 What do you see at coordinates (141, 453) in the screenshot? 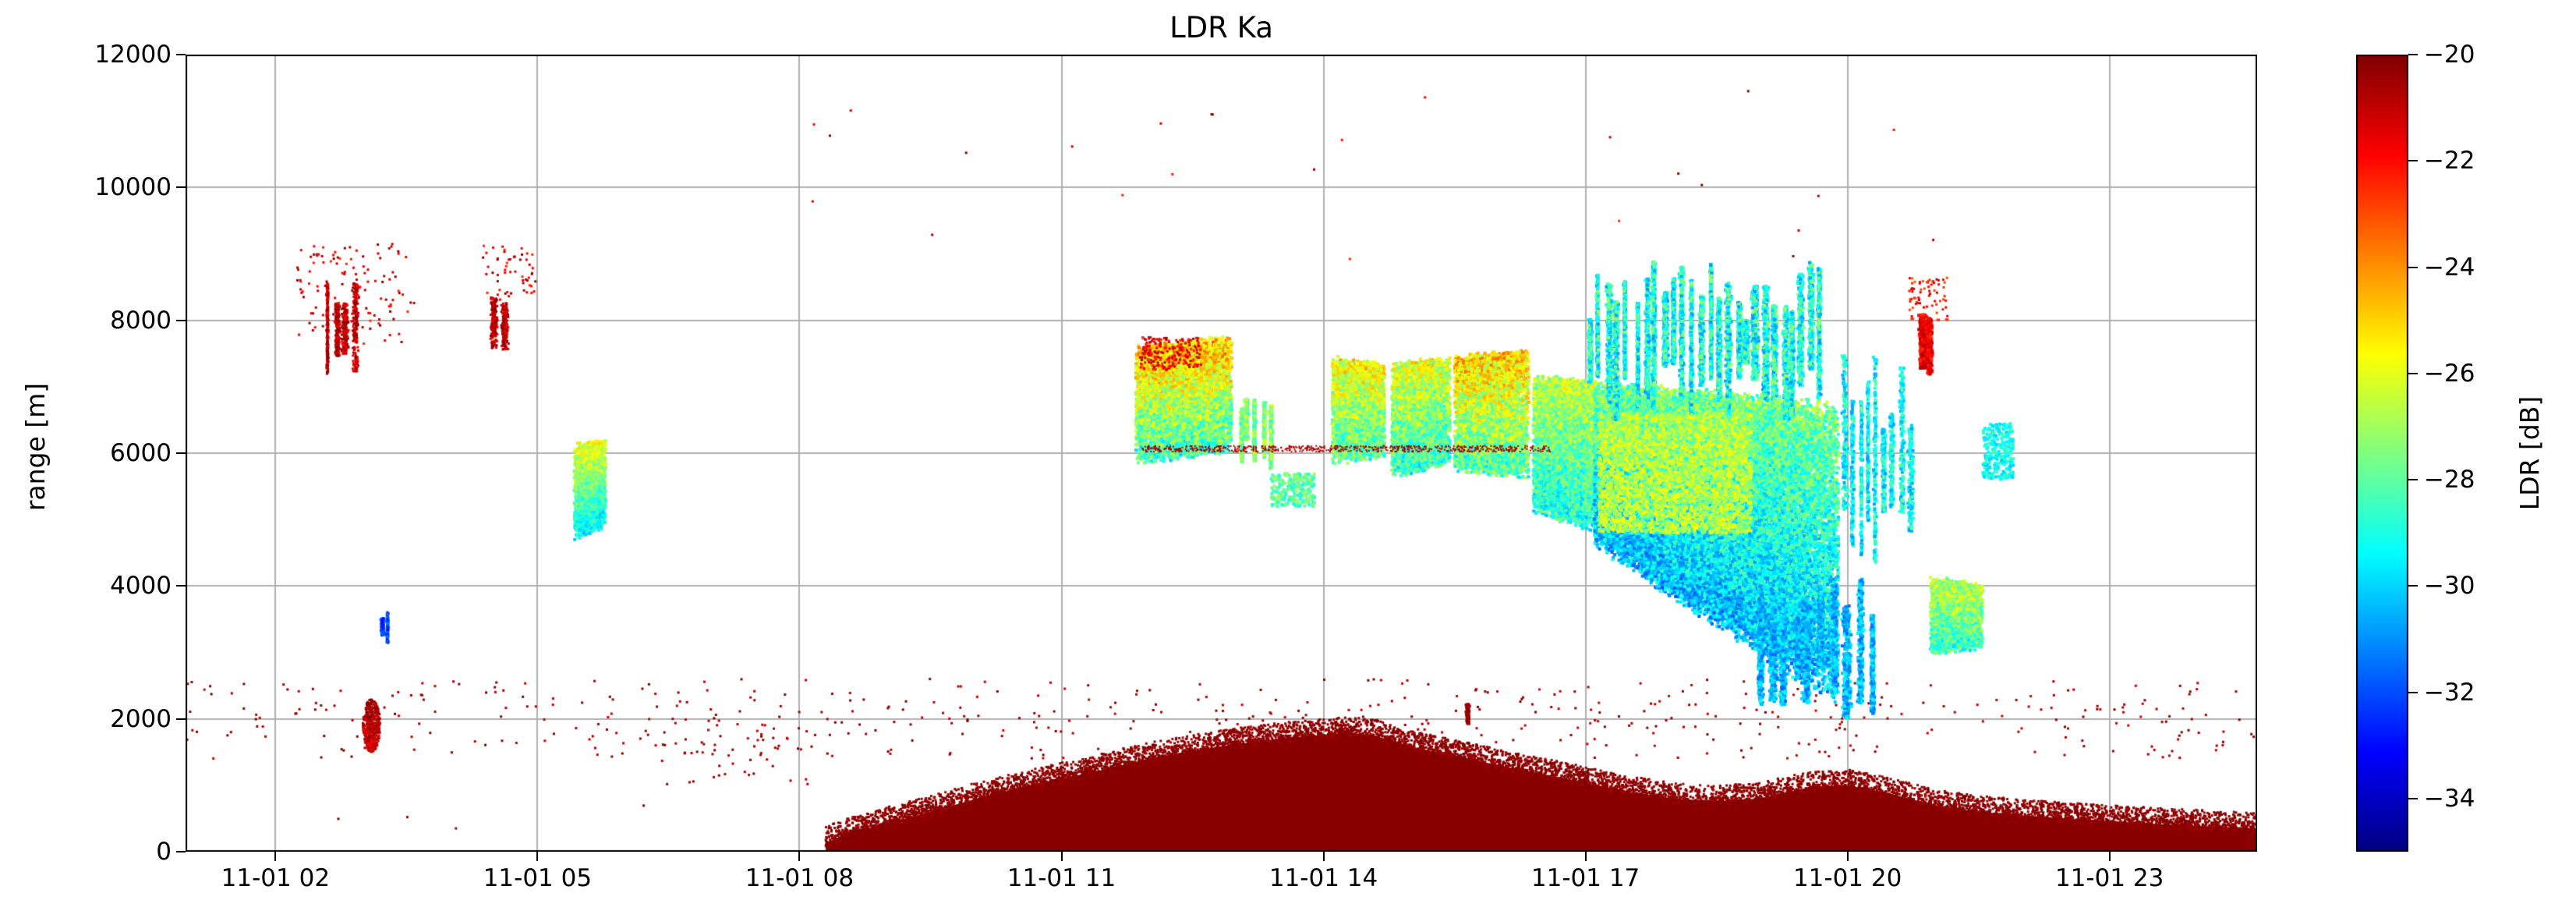
I see `y-tick-label: 6000` at bounding box center [141, 453].